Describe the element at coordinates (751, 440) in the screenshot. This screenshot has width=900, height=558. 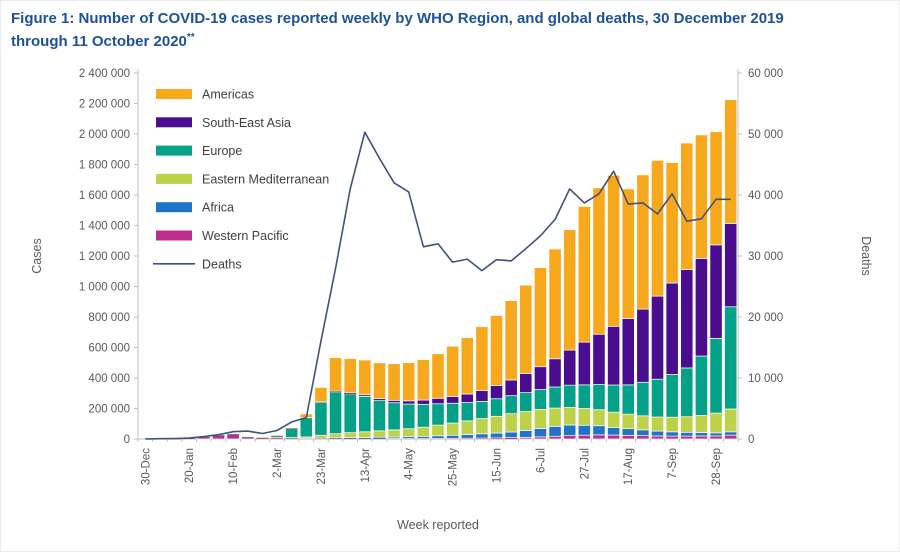
I see `y-axis-tick-label-right: 0` at that location.